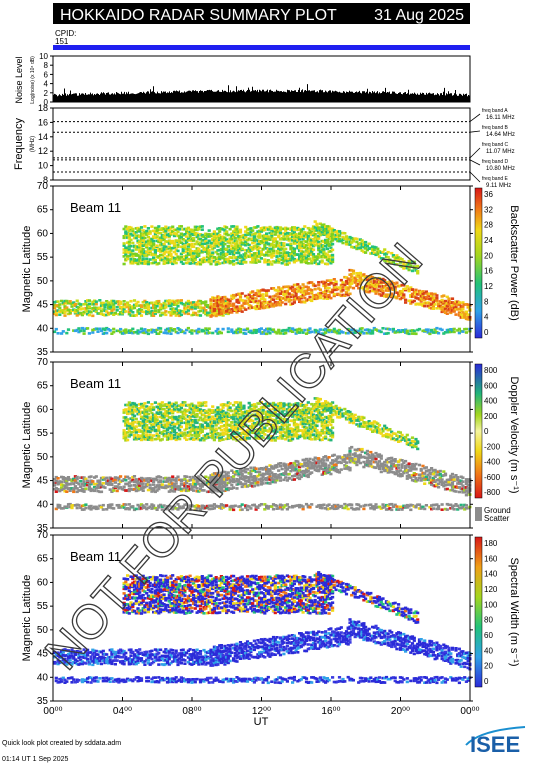  What do you see at coordinates (33, 144) in the screenshot?
I see `frequency-ylabel-unit: (MHz)` at bounding box center [33, 144].